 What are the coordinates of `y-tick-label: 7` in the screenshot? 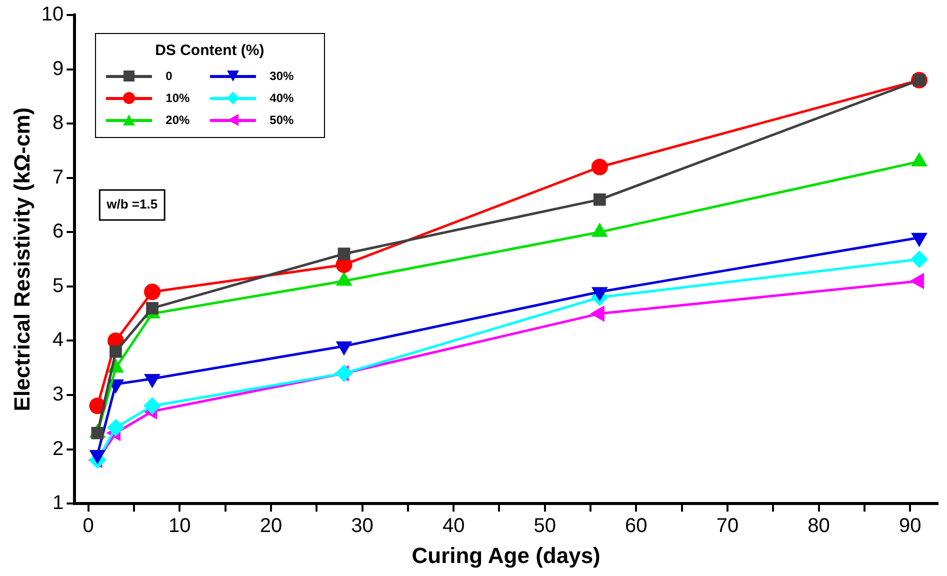 It's located at (58, 177).